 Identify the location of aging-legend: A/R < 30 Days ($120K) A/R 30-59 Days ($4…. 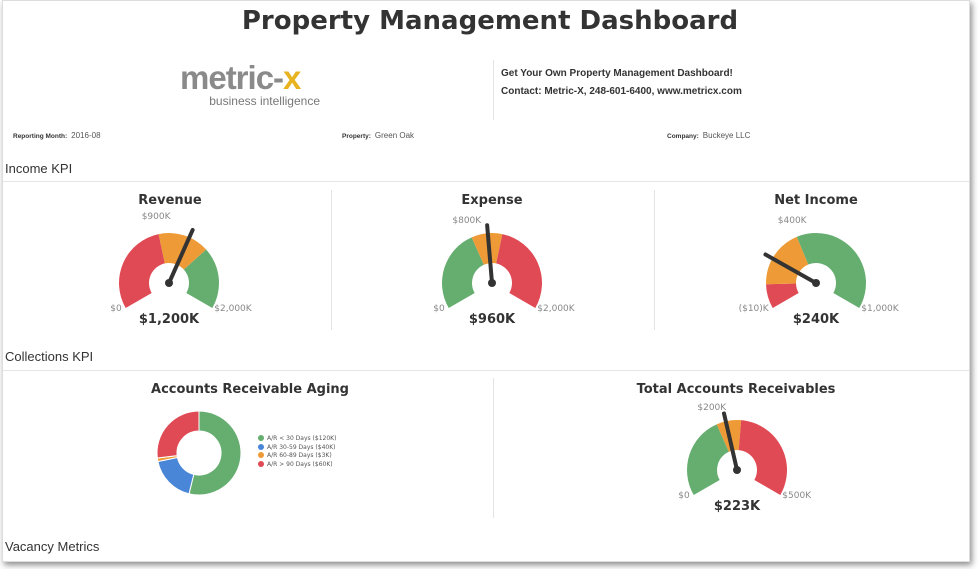
(297, 452).